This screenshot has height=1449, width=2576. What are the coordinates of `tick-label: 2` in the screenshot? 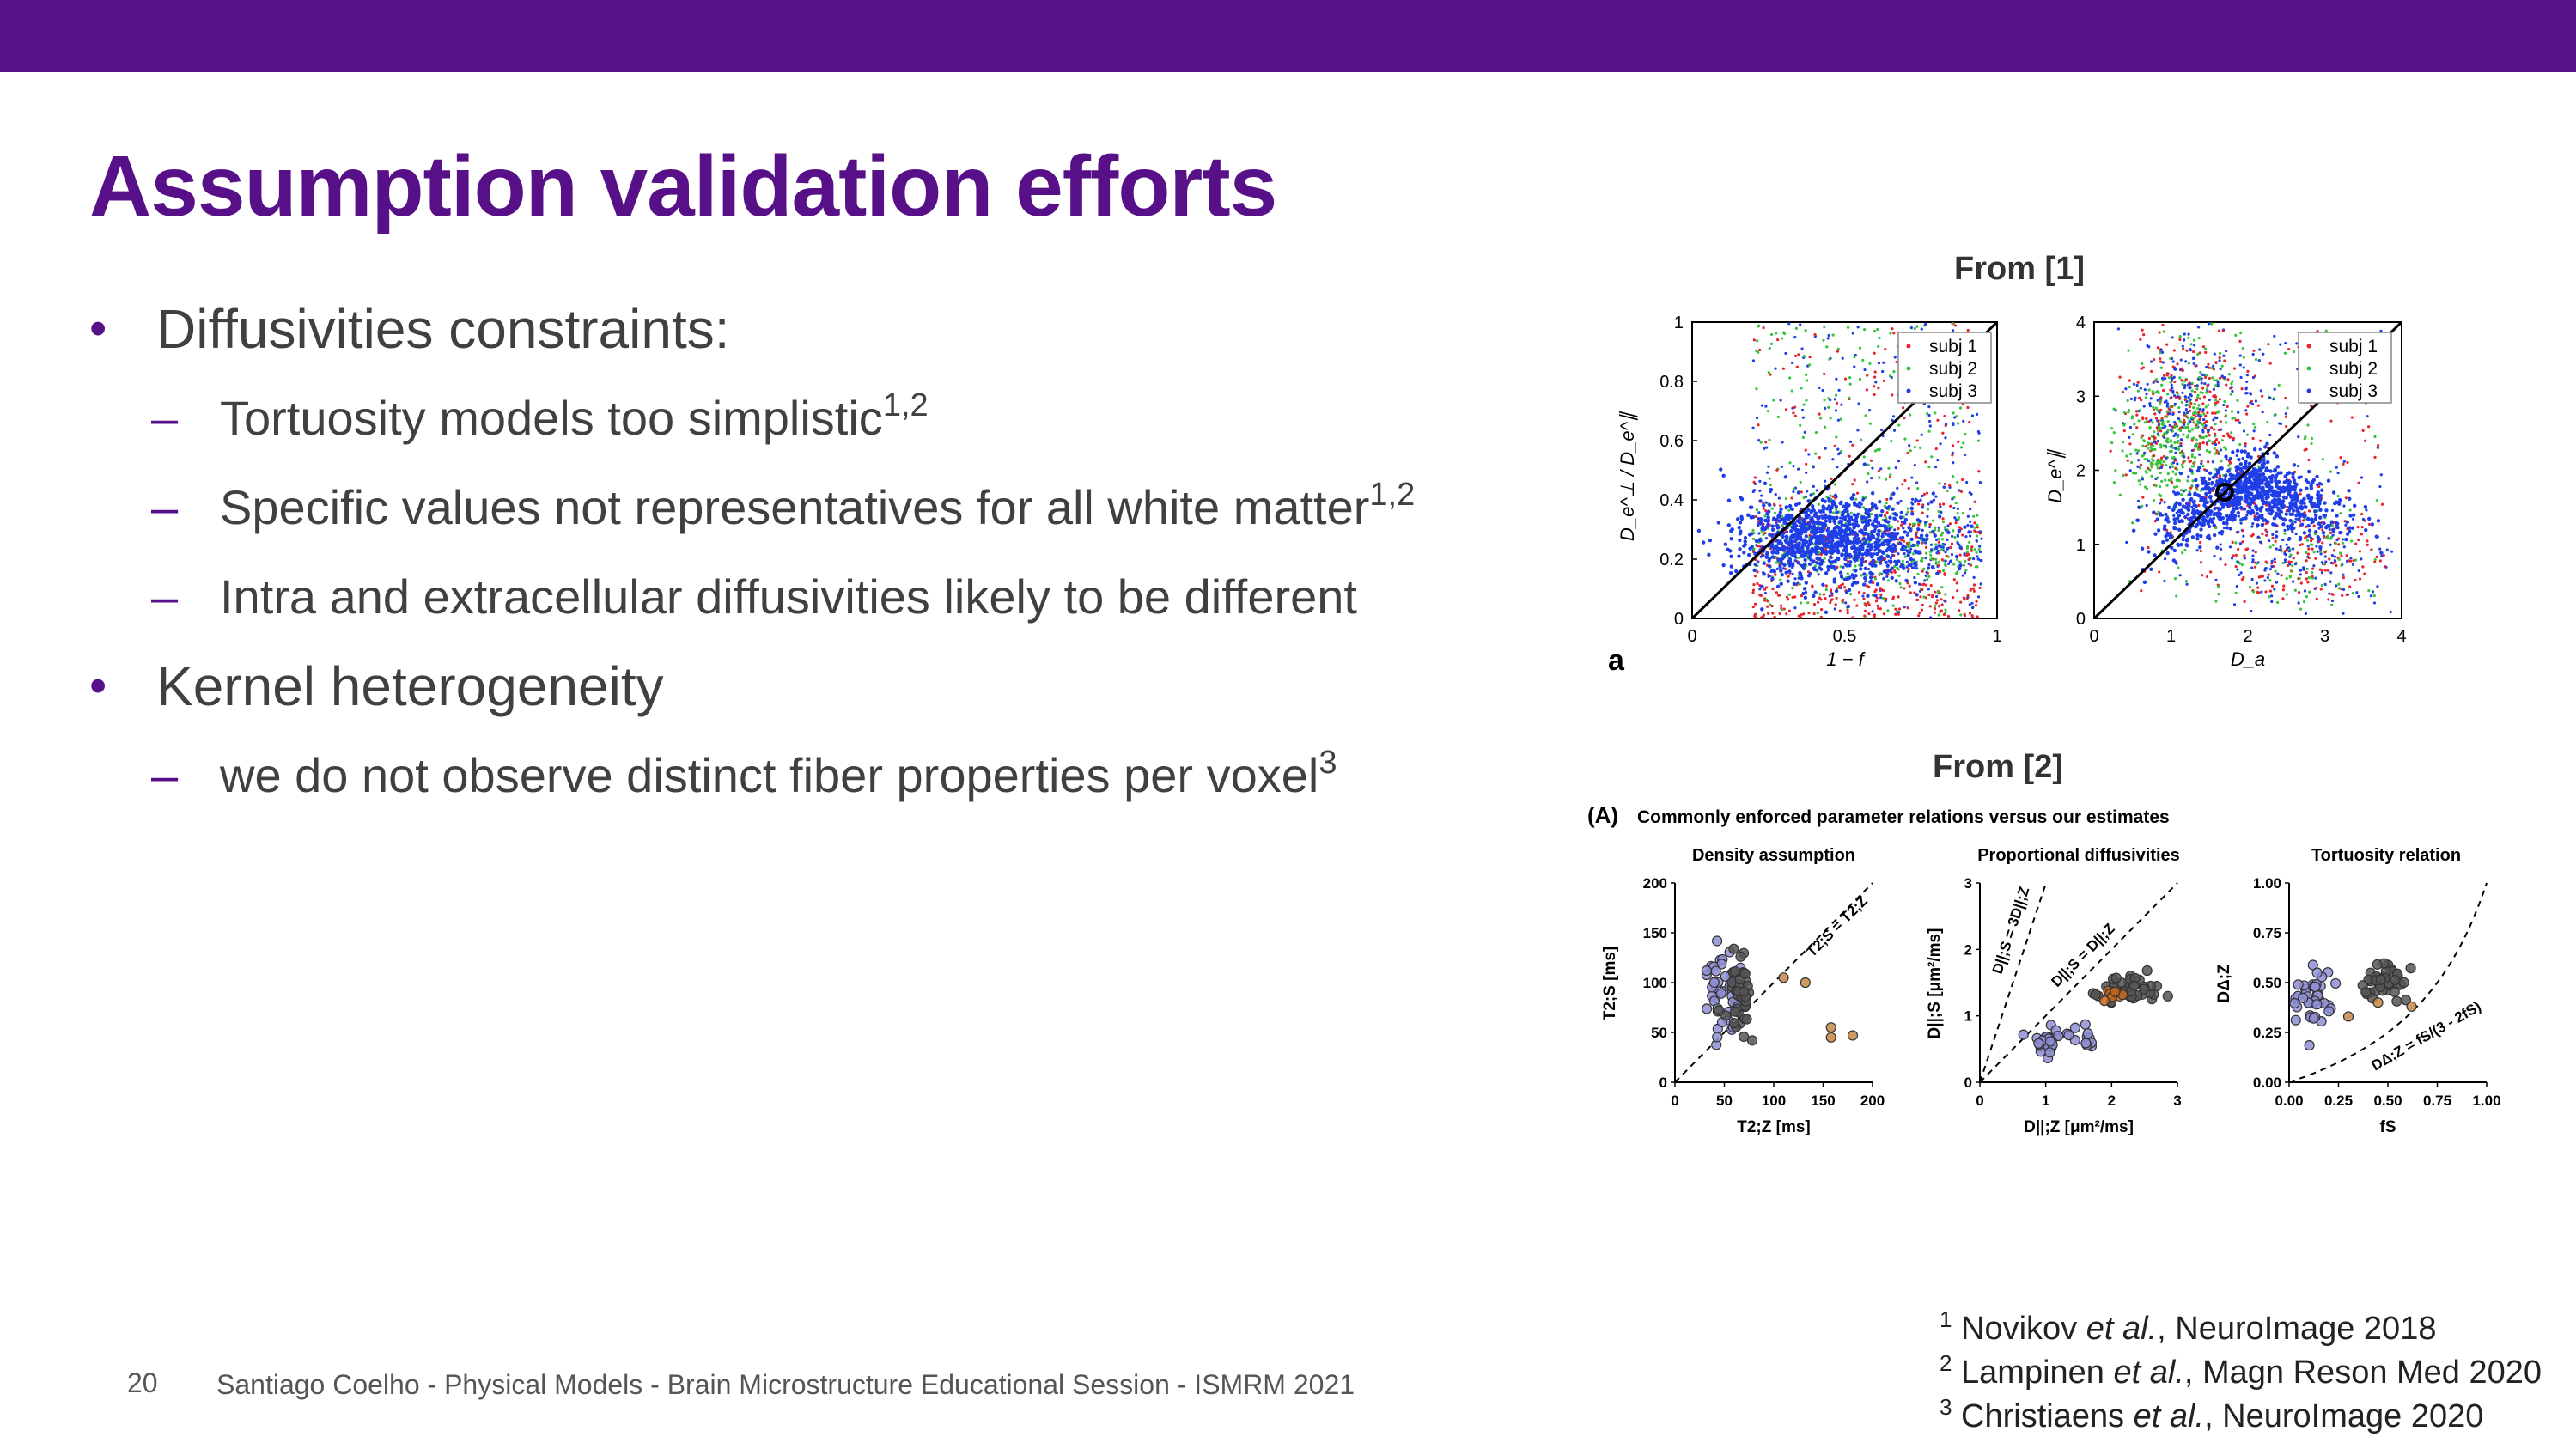 It's located at (2247, 636).